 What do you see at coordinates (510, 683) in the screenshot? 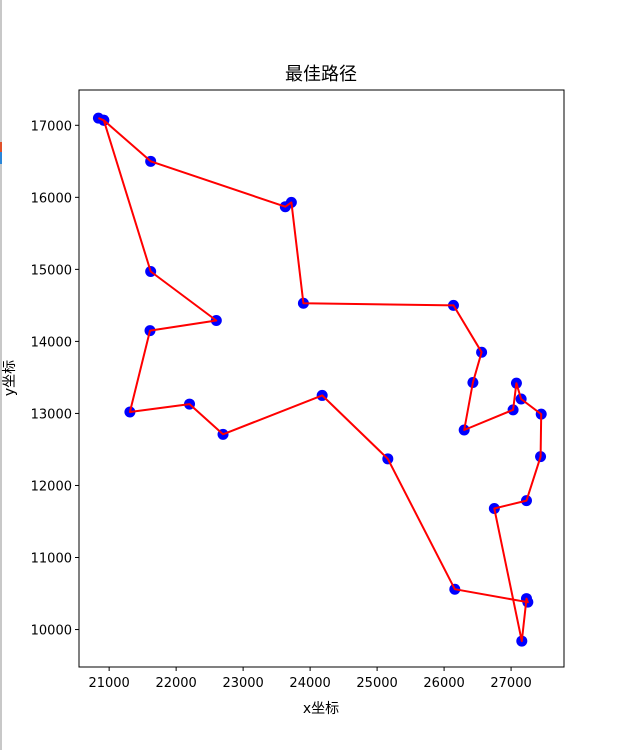
I see `x-tick-label: 27000` at bounding box center [510, 683].